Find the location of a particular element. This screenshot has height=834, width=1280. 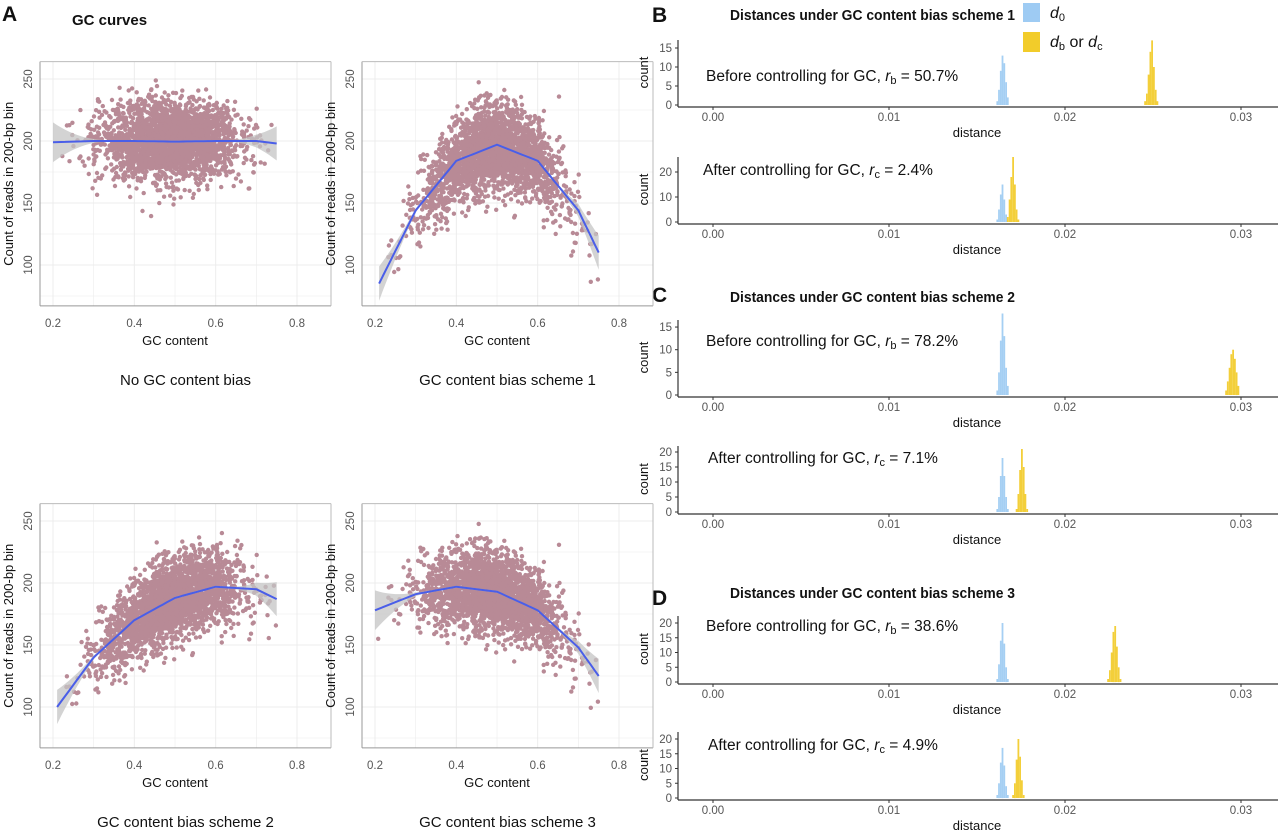

x-tick-label: 0.6 is located at coordinates (216, 324).